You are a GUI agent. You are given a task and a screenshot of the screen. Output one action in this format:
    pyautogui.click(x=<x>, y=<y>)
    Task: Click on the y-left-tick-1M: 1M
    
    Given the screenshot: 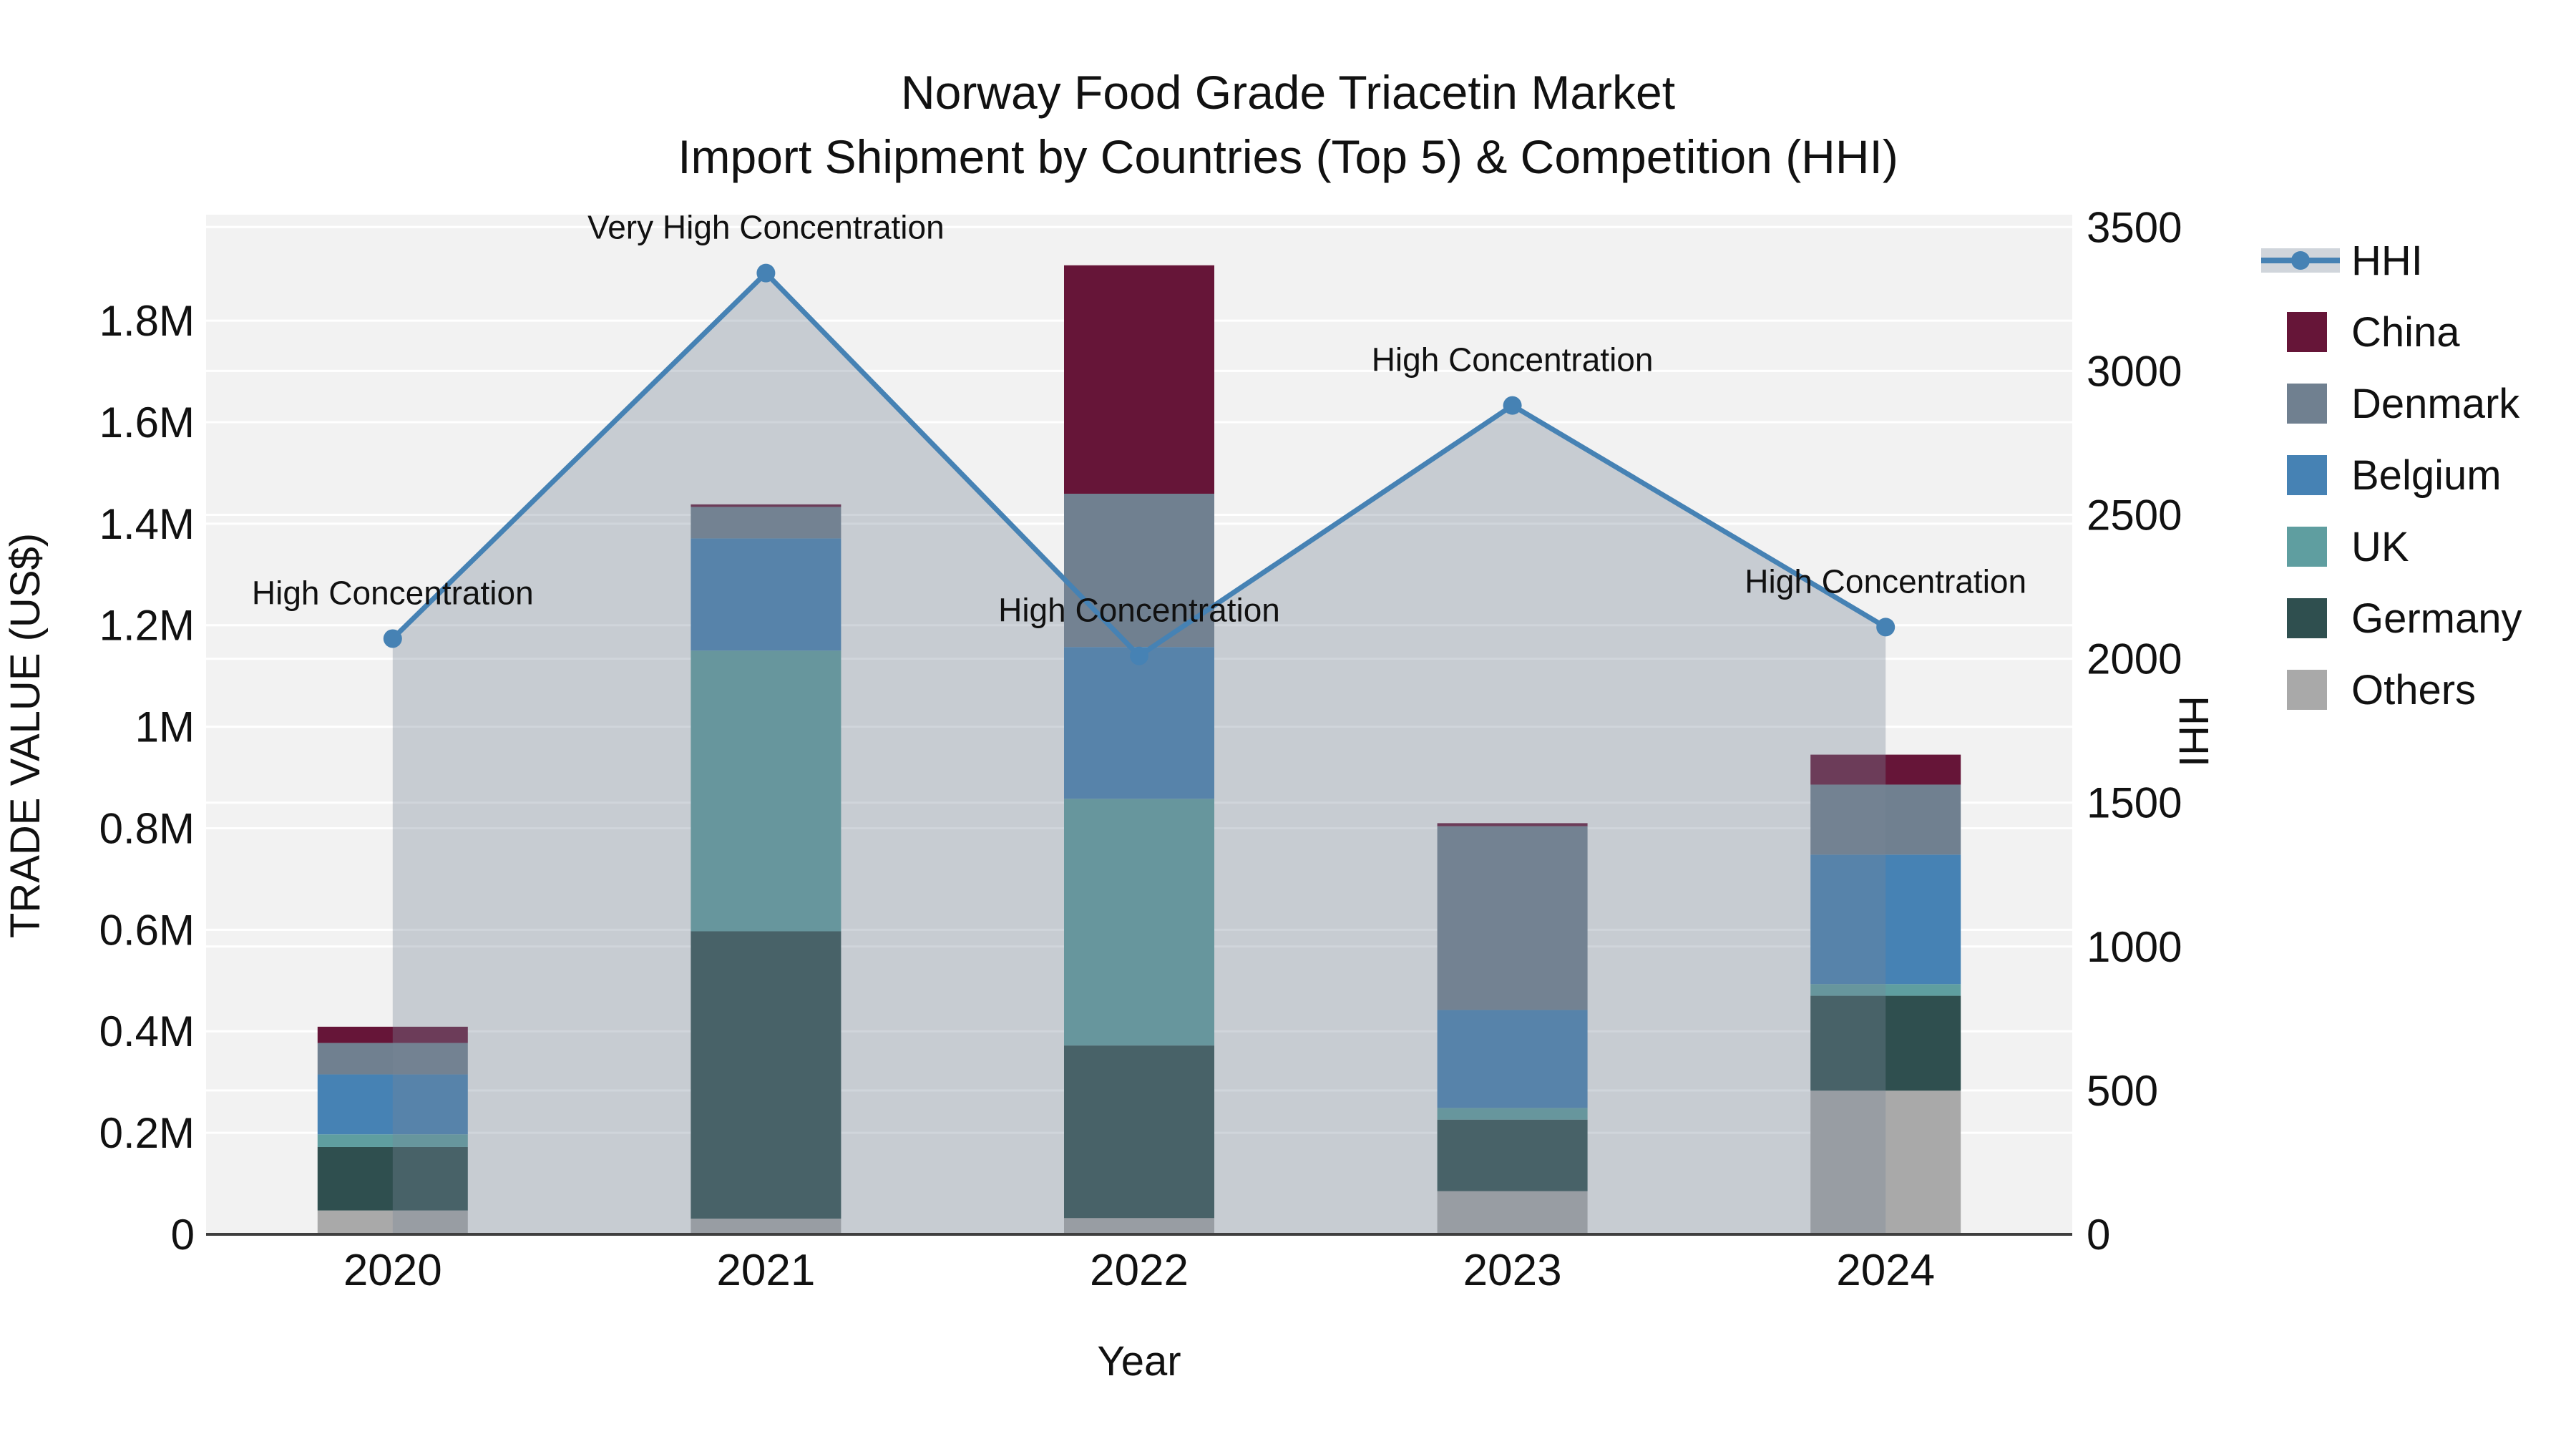 What is the action you would take?
    pyautogui.click(x=165, y=727)
    